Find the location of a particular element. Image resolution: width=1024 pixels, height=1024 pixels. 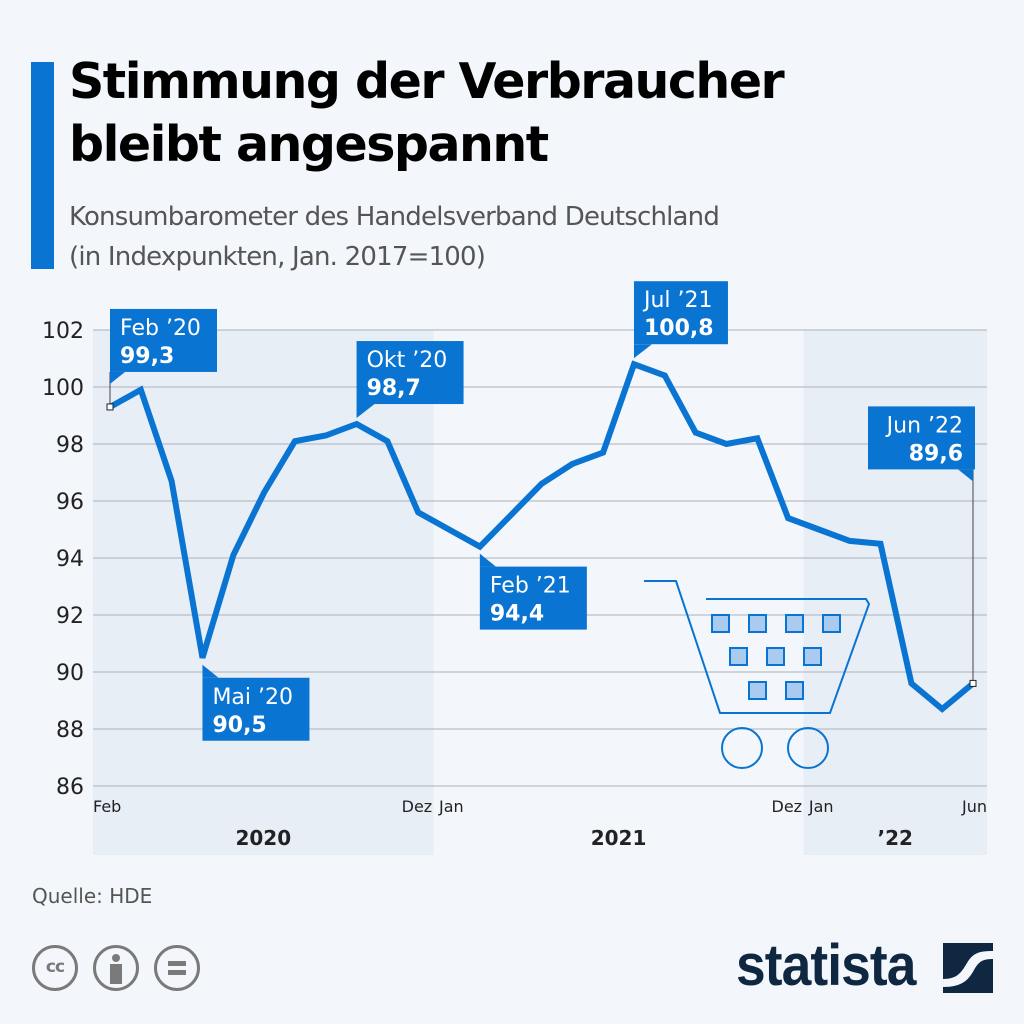

shopping-cart-icon is located at coordinates (757, 674).